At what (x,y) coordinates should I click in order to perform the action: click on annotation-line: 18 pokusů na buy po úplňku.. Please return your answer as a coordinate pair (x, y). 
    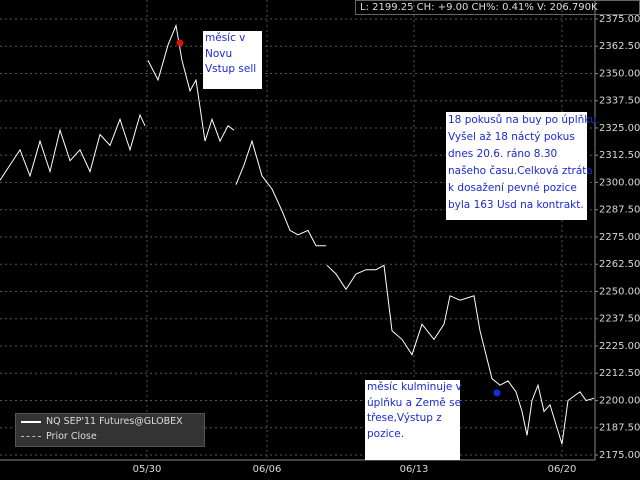
    Looking at the image, I should click on (524, 120).